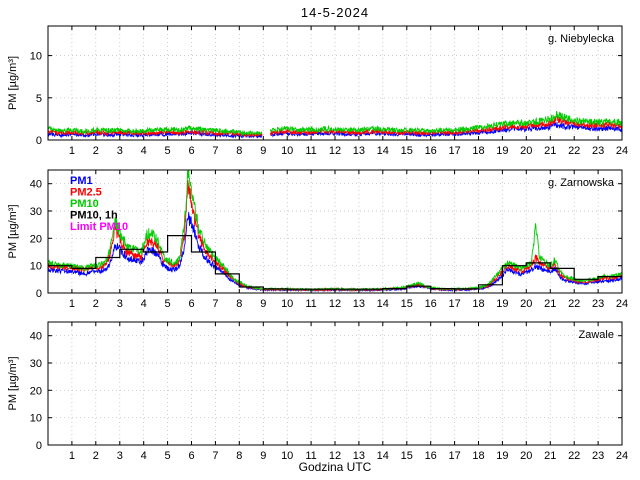 This screenshot has width=640, height=480. I want to click on station-label: g. Niebylecka, so click(581, 39).